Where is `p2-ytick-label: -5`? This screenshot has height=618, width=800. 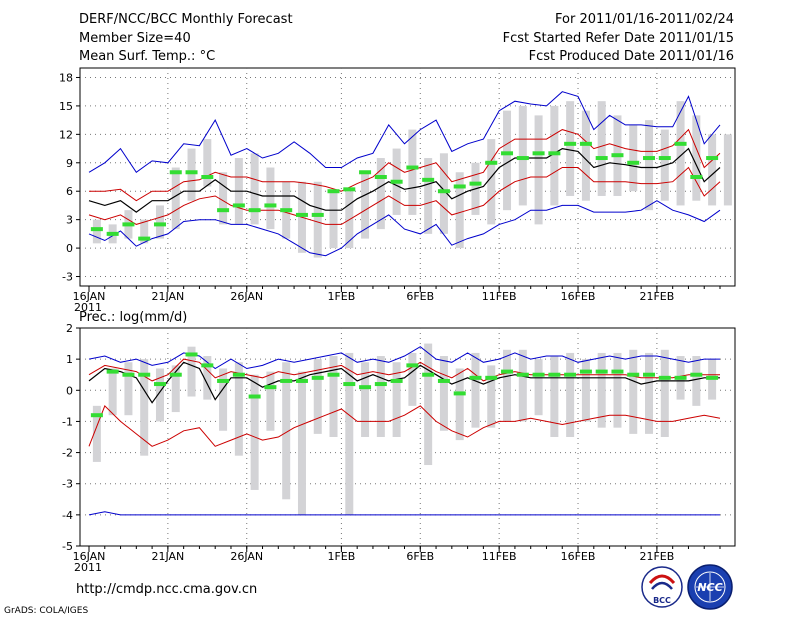 p2-ytick-label: -5 is located at coordinates (67, 546).